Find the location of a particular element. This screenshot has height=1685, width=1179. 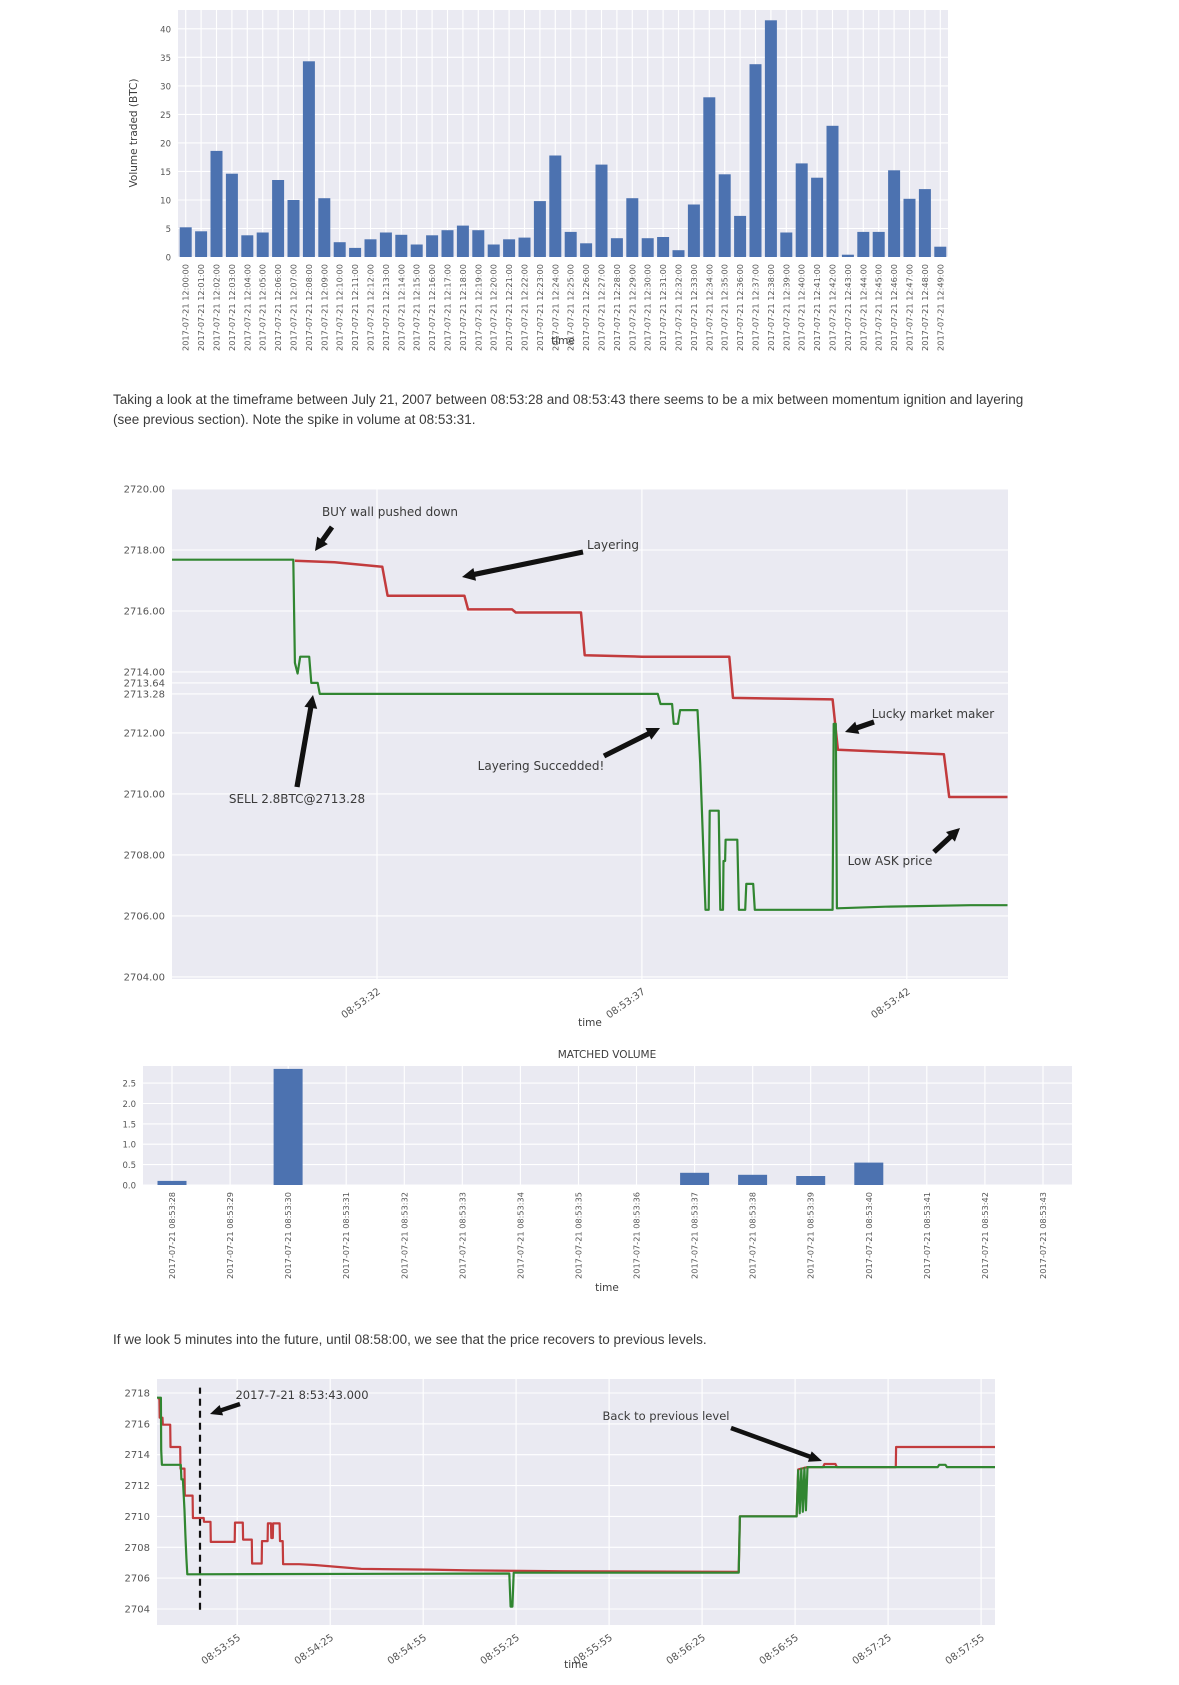

svg-text: 2017-07-21 12:33:00 is located at coordinates (694, 307).